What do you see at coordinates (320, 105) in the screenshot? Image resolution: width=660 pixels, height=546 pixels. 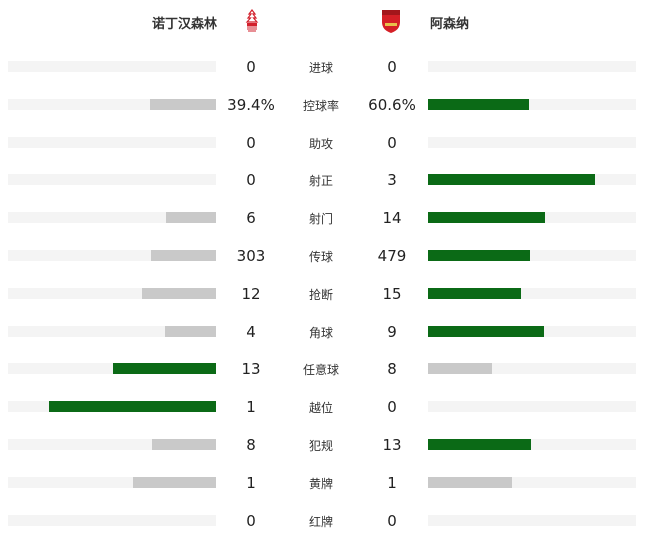 I see `stat-label: 控球率` at bounding box center [320, 105].